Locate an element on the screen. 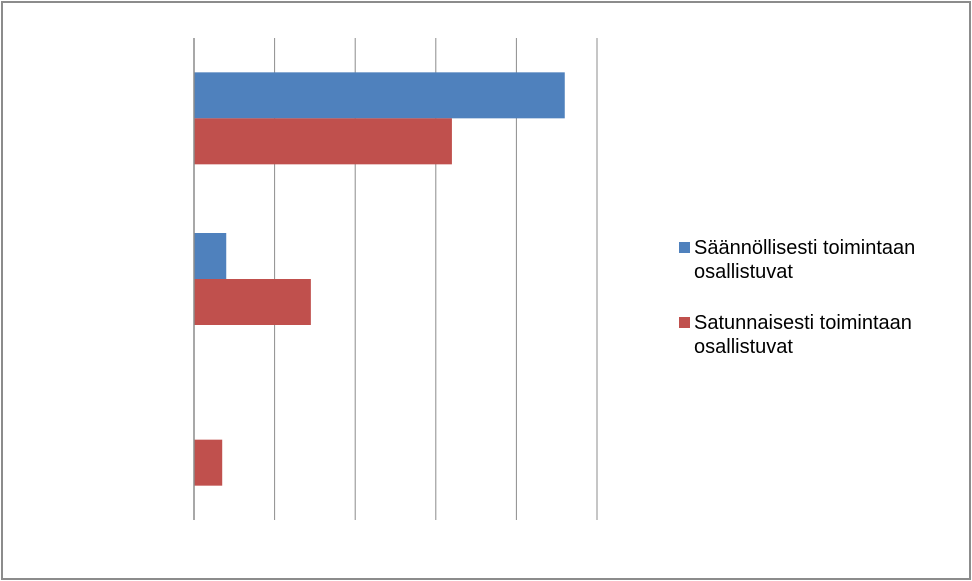  legend-label: Säännöllisesti toimintaan osallistuvat is located at coordinates (804, 260).